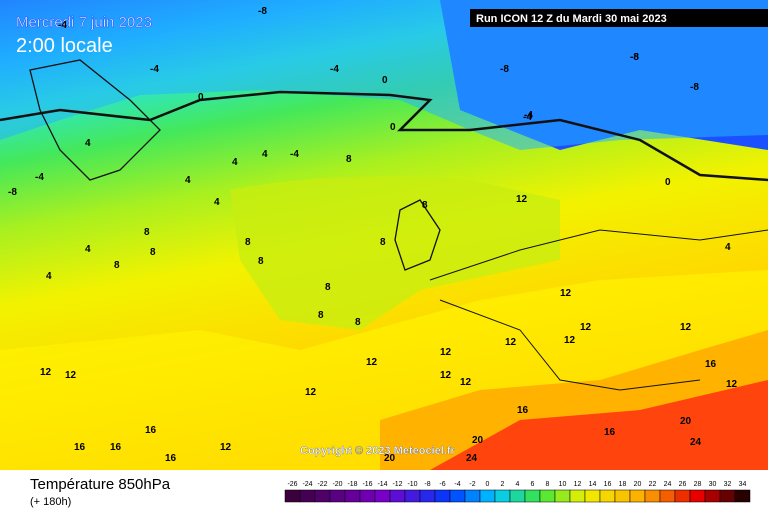 The width and height of the screenshot is (768, 512). What do you see at coordinates (518, 484) in the screenshot?
I see `scale-label: 4` at bounding box center [518, 484].